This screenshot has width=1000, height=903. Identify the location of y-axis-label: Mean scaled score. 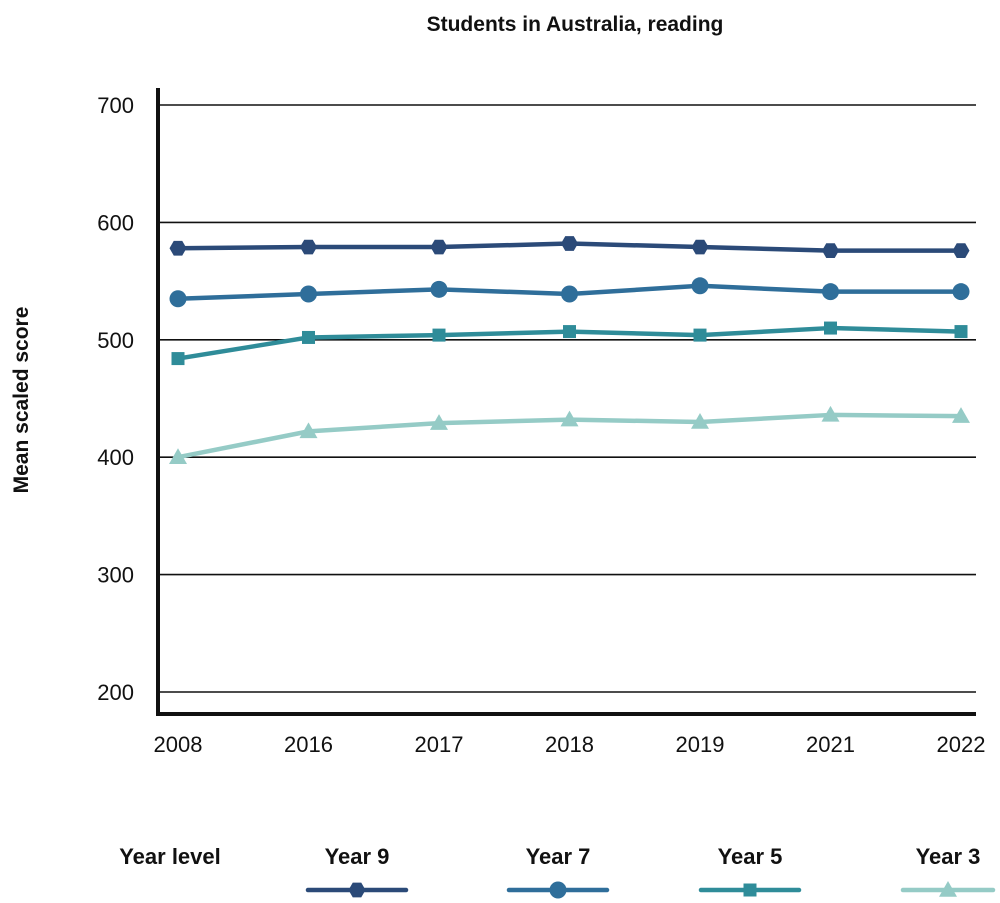
(21, 400).